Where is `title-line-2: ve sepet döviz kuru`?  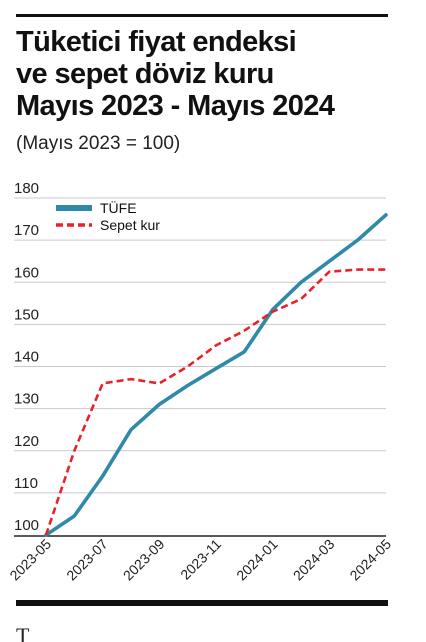
title-line-2: ve sepet döviz kuru is located at coordinates (145, 74).